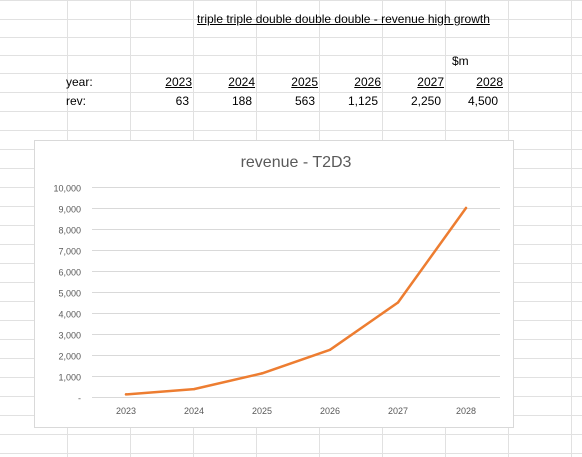 The image size is (582, 457). Describe the element at coordinates (489, 82) in the screenshot. I see `year-cell-2028: 2028` at that location.